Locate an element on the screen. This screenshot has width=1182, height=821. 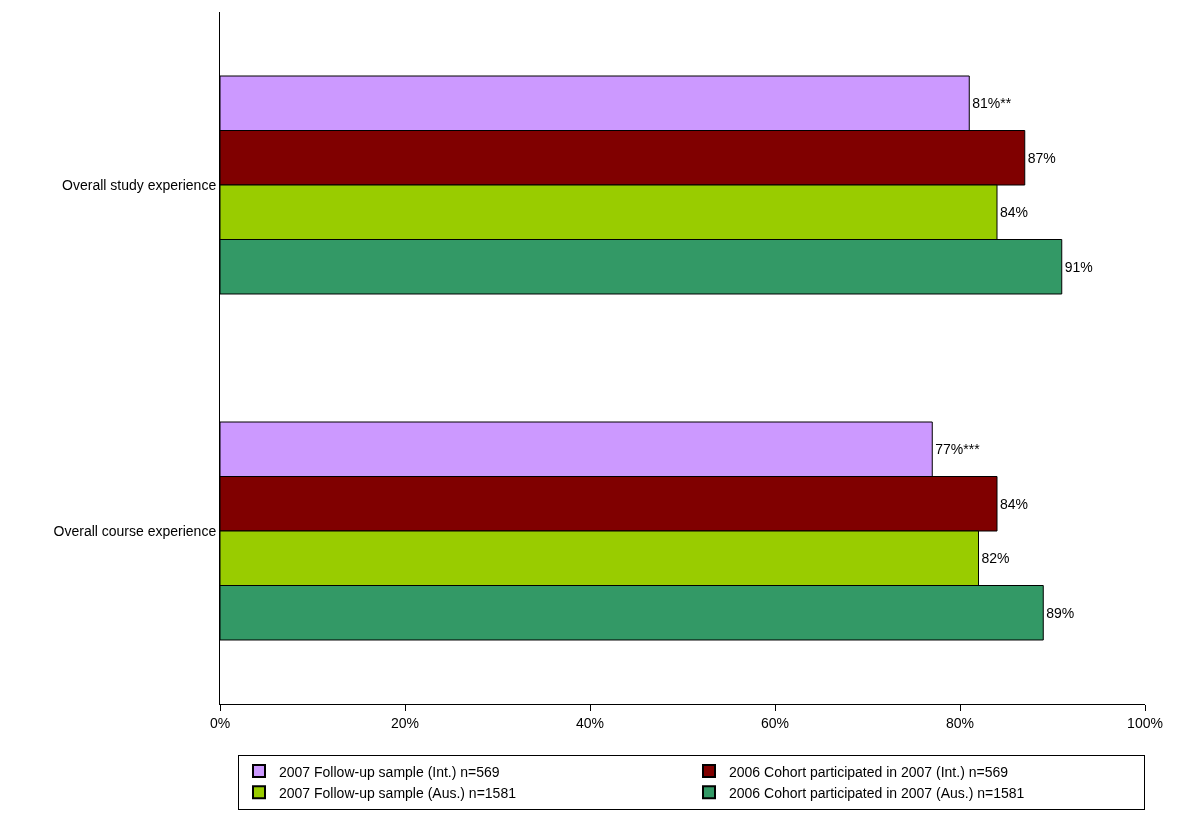
data-label: 81%** is located at coordinates (992, 103).